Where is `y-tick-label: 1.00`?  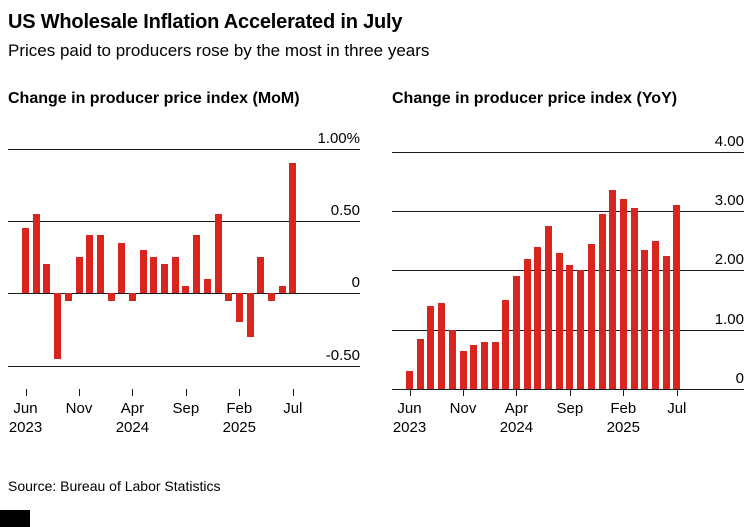
y-tick-label: 1.00 is located at coordinates (729, 319).